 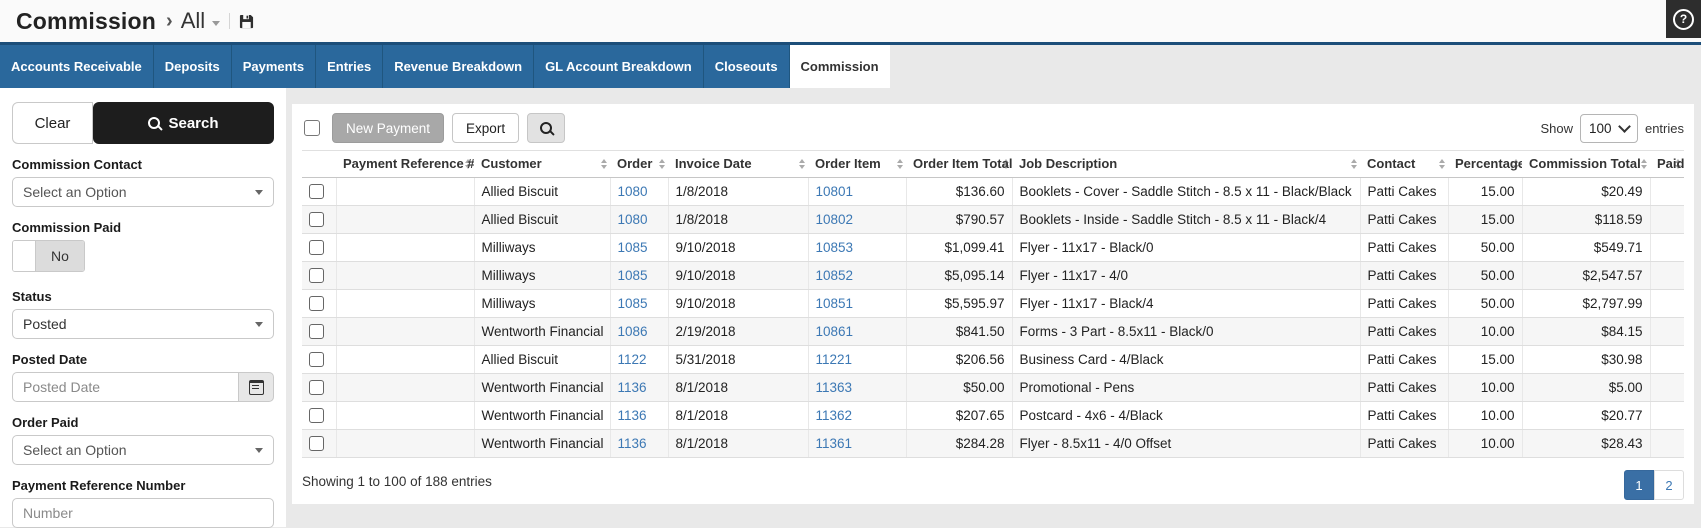 What do you see at coordinates (746, 66) in the screenshot?
I see `tab: Closeouts` at bounding box center [746, 66].